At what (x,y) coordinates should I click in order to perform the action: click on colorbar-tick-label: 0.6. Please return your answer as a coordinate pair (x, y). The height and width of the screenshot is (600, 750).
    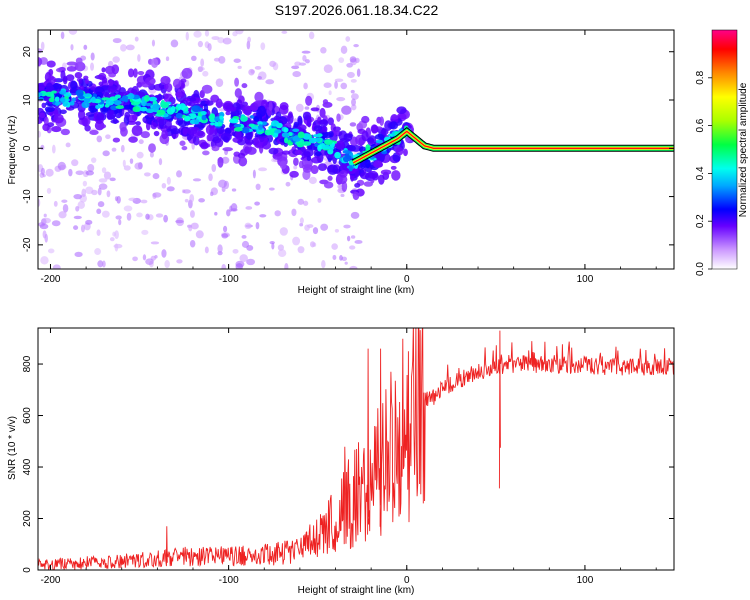
    Looking at the image, I should click on (700, 125).